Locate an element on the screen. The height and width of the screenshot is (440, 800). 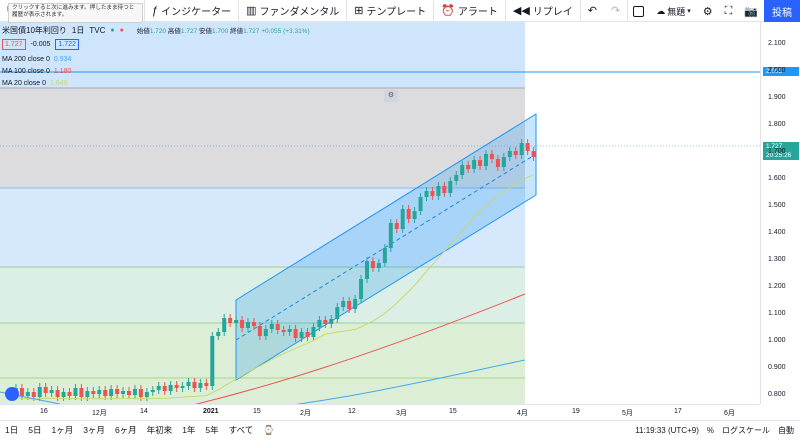
fullscreen-button: ⛶ is located at coordinates (729, 11).